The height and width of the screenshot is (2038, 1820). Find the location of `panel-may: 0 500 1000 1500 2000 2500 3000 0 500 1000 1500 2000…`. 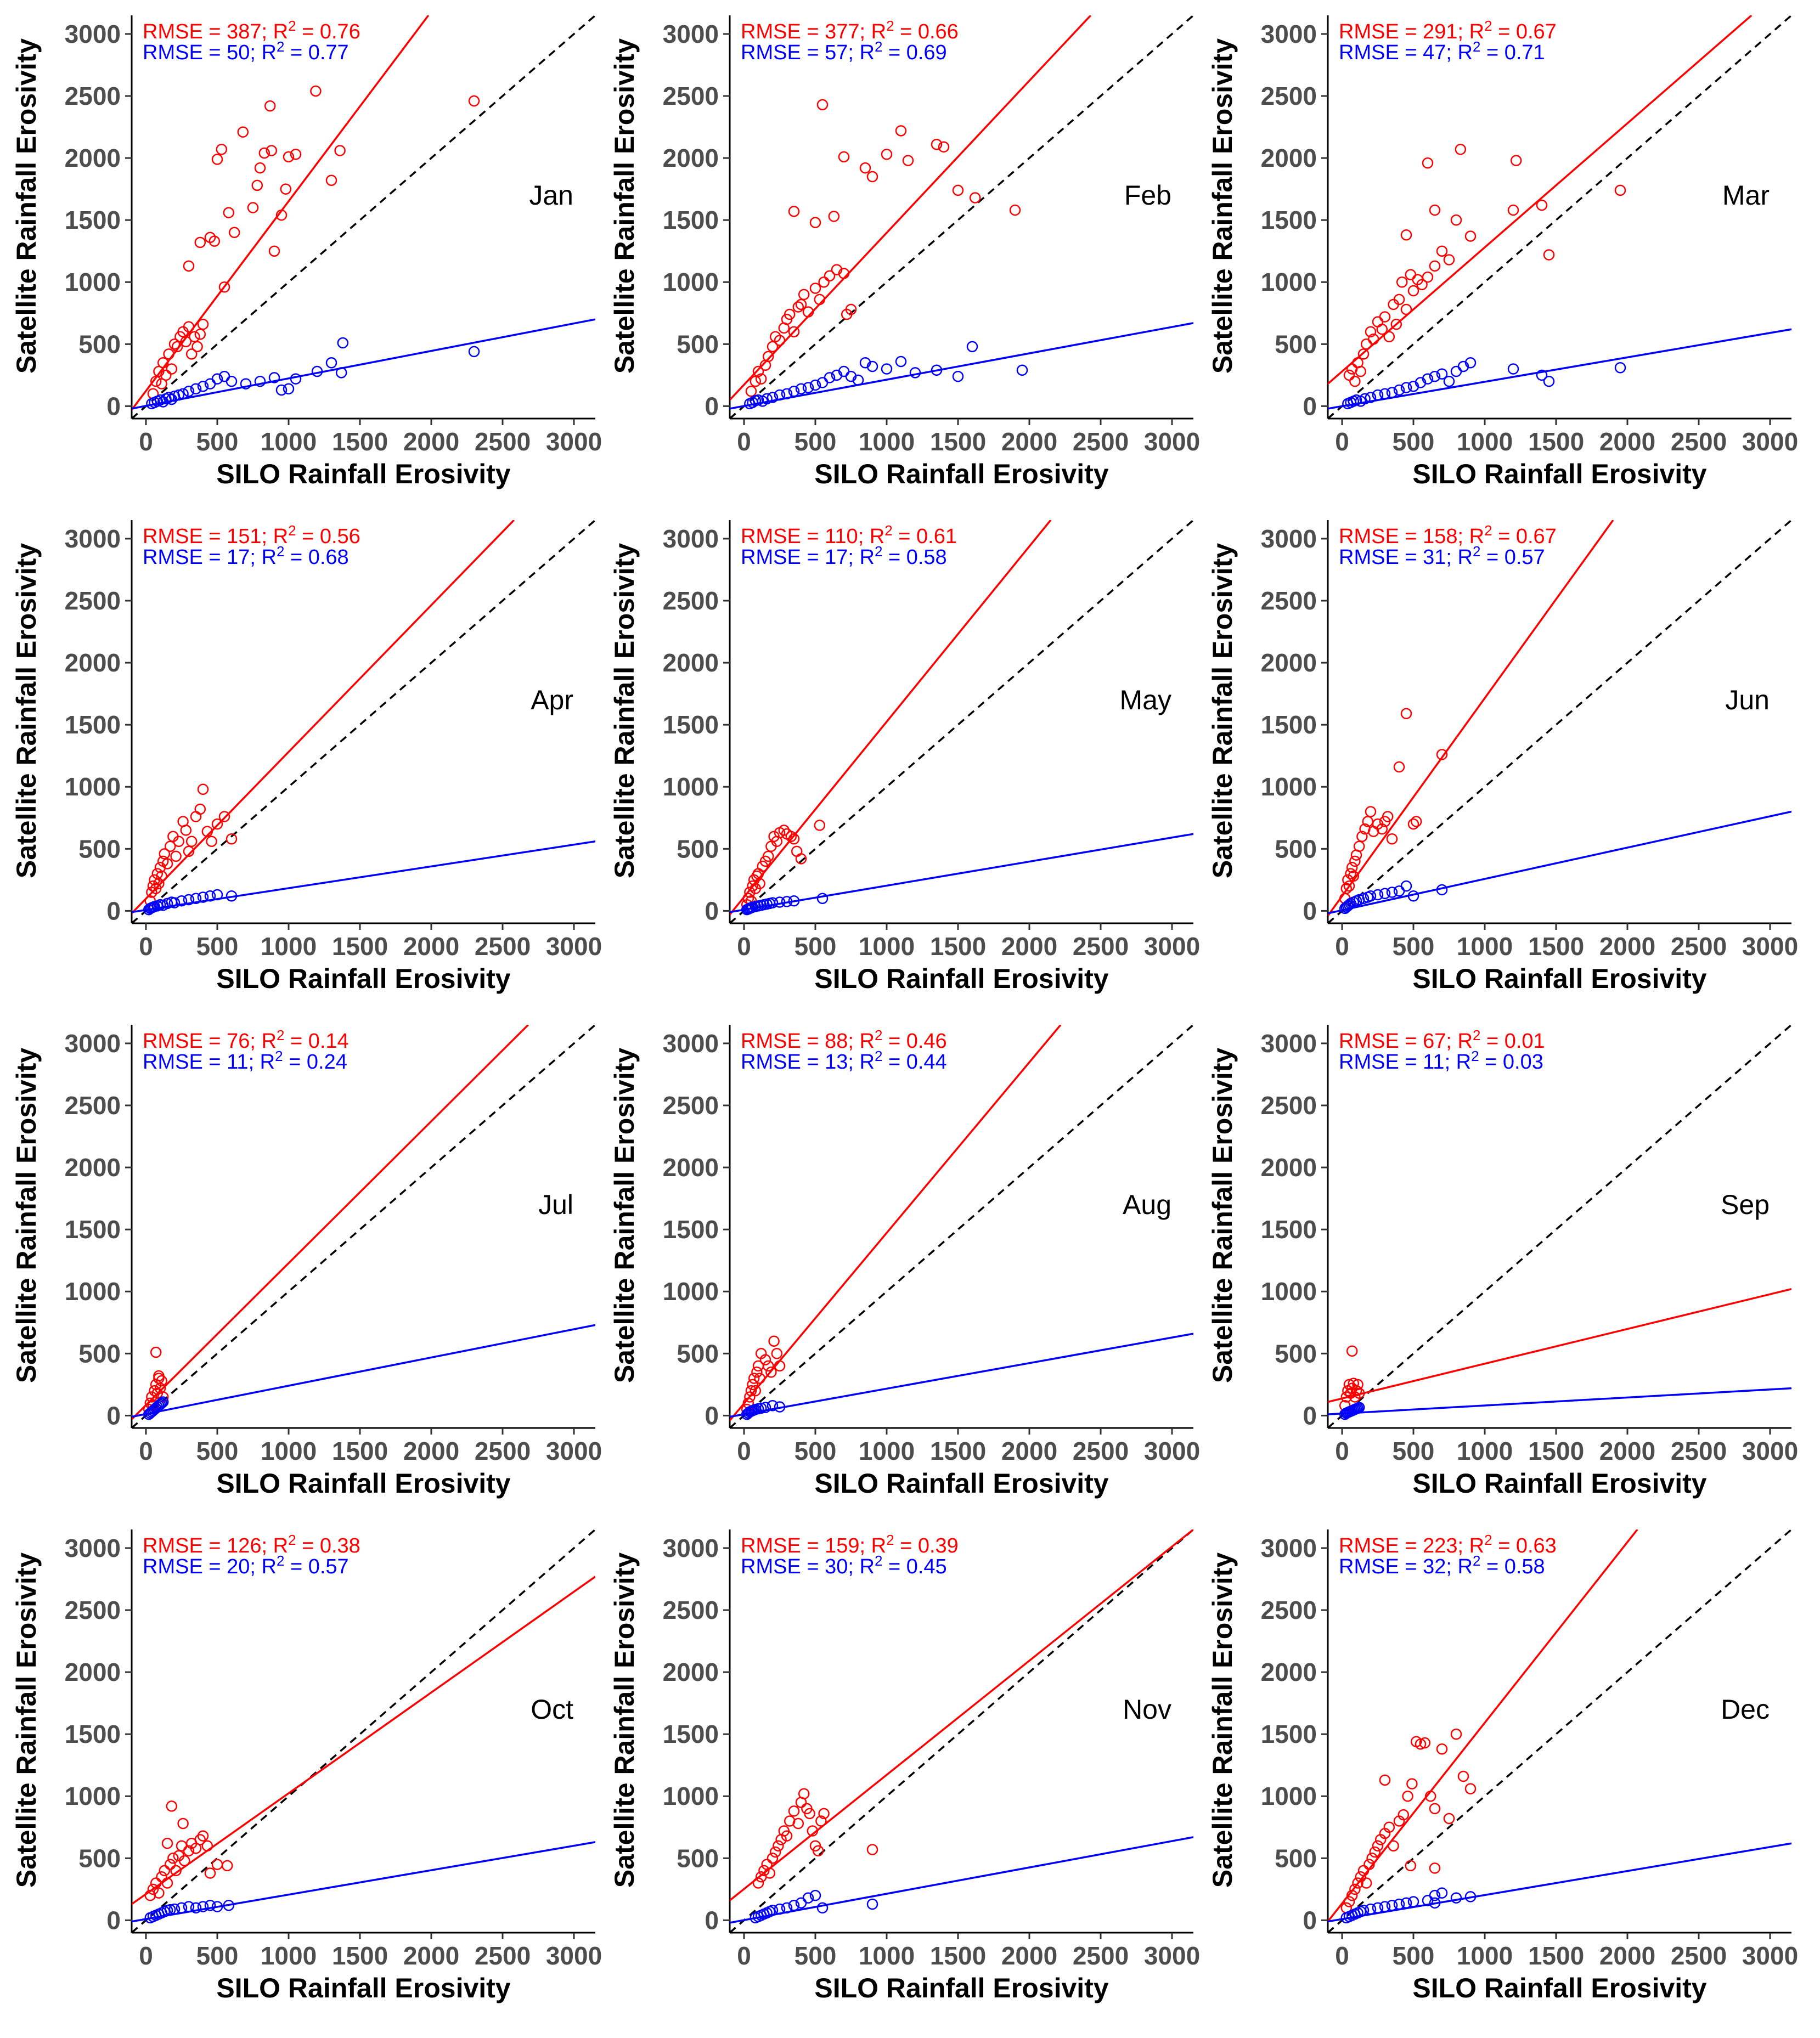

panel-may: 0 500 1000 1500 2000 2500 3000 0 500 1000 1500 2000… is located at coordinates (904, 757).